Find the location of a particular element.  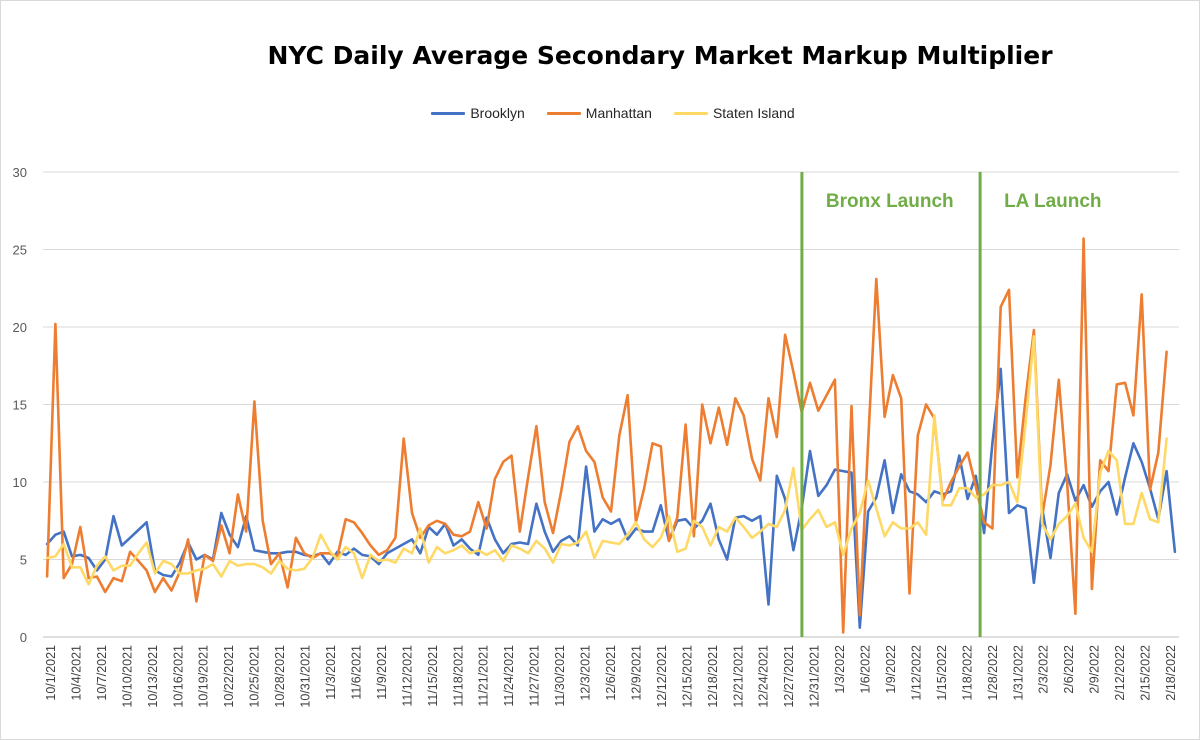

annotation-label: LA Launch is located at coordinates (1052, 201).